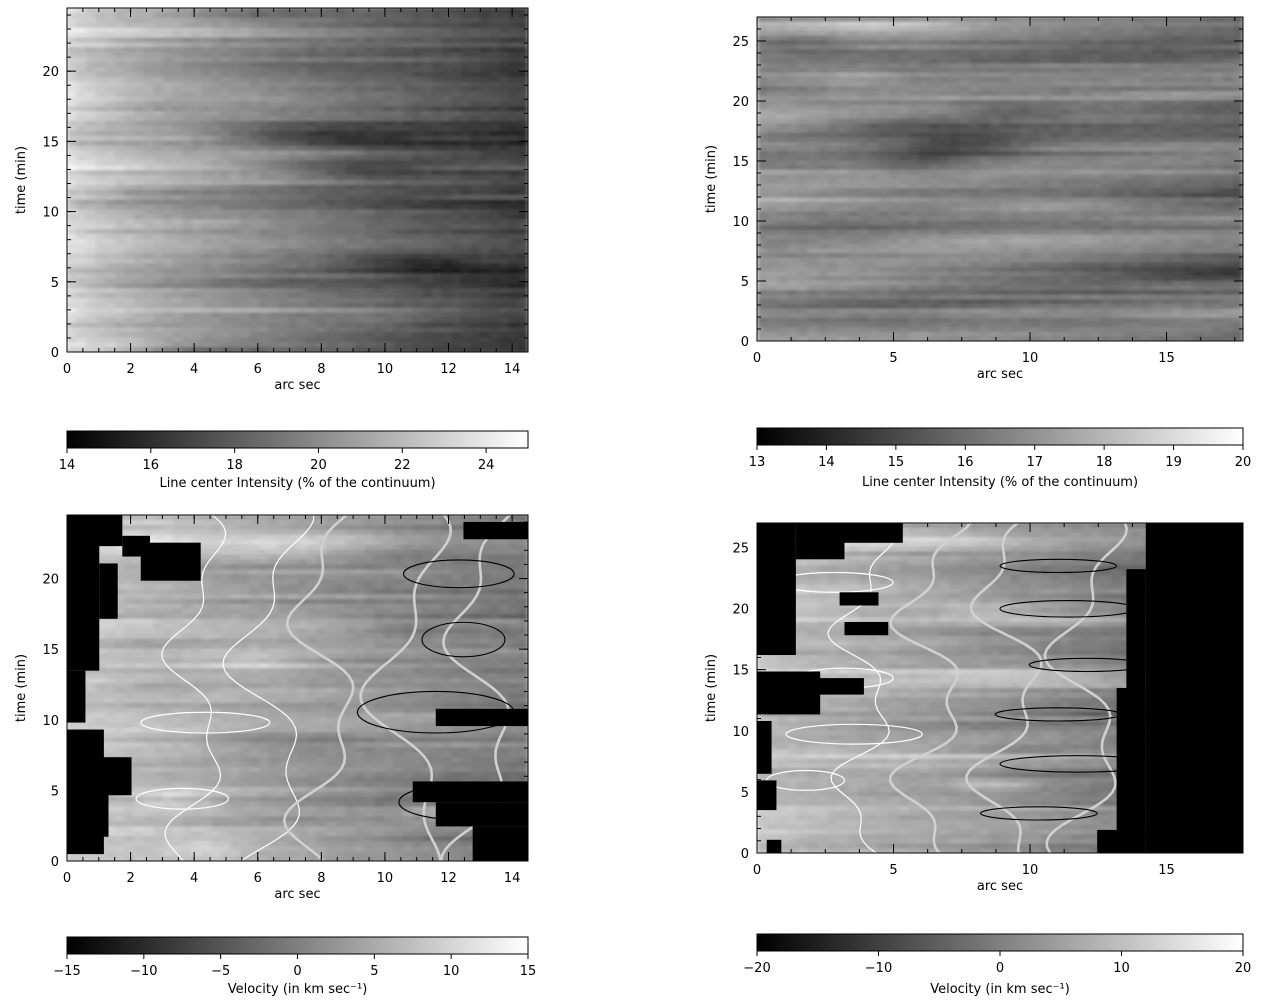 Image resolution: width=1265 pixels, height=1001 pixels. I want to click on colorbar-tick-label: −20, so click(756, 968).